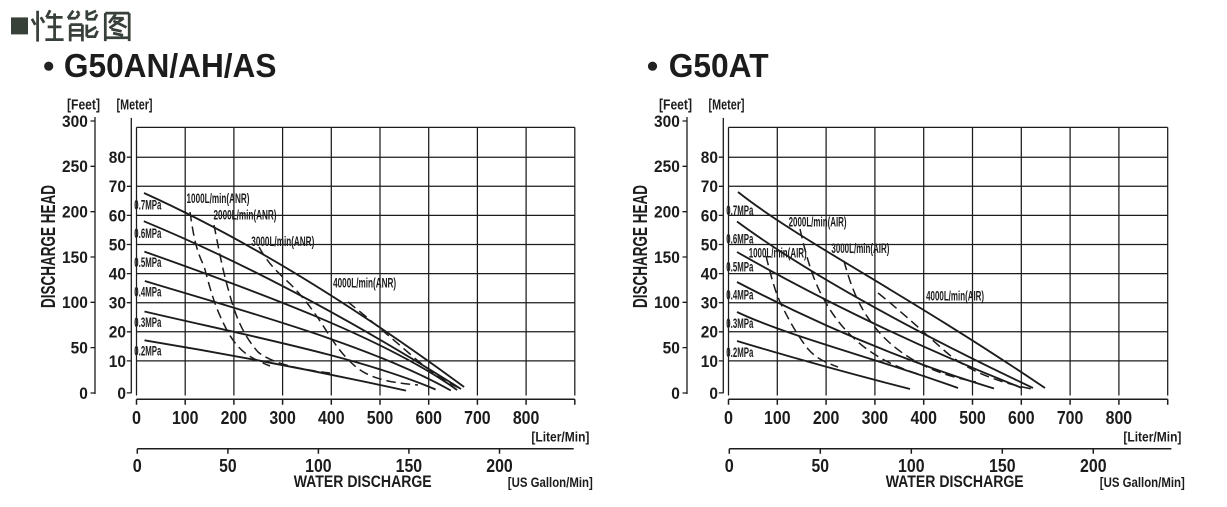 This screenshot has width=1227, height=507. I want to click on svg-text: 4000L/min(ANR), so click(364, 283).